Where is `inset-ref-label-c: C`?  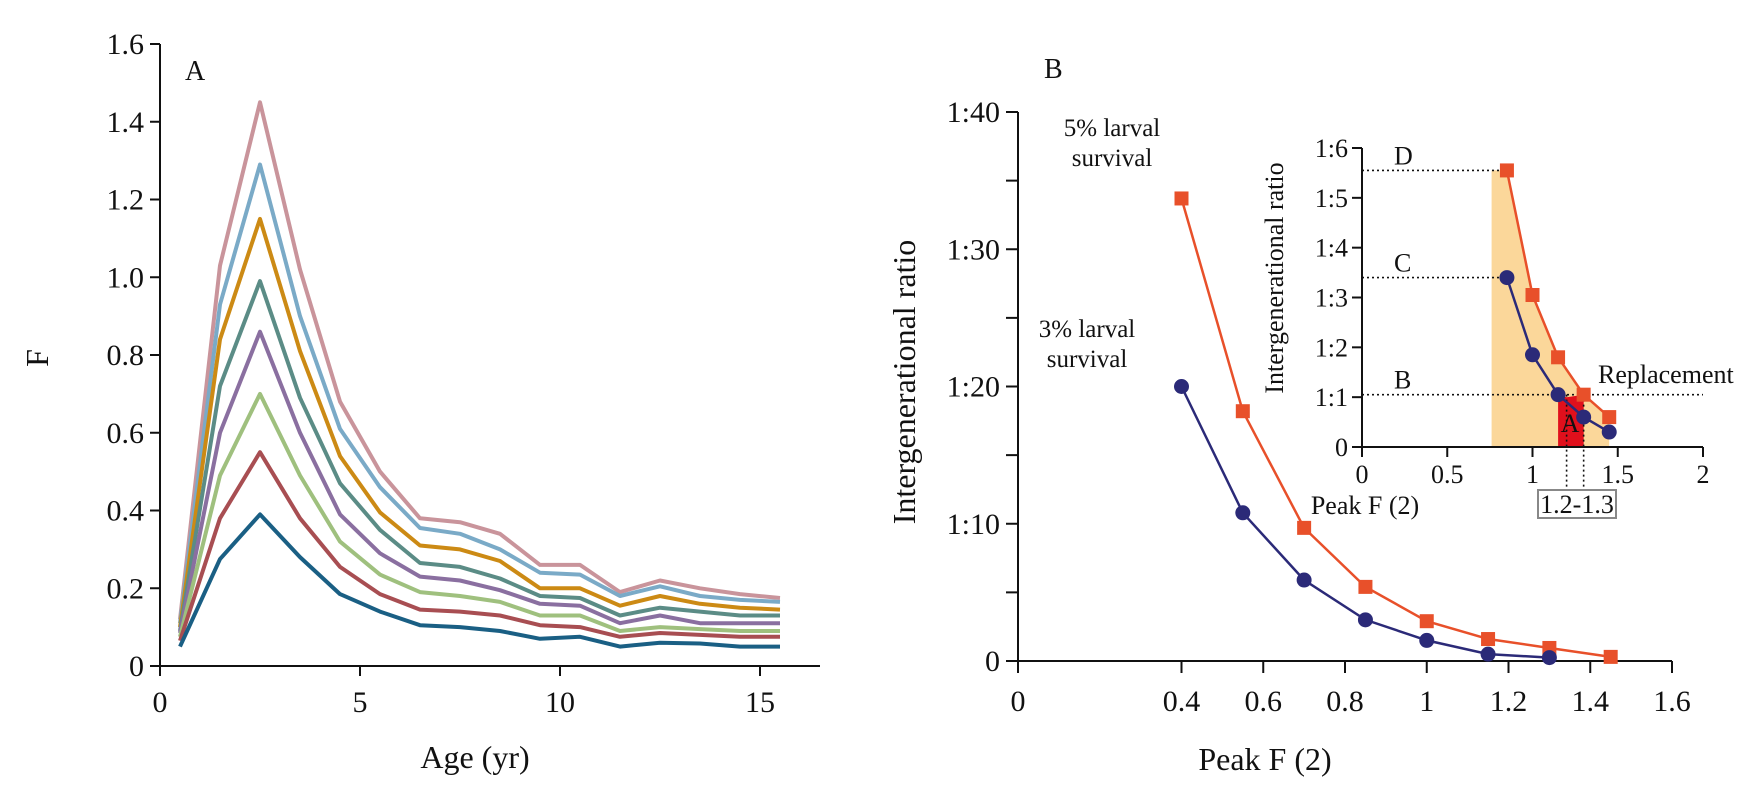
inset-ref-label-c: C is located at coordinates (1402, 263).